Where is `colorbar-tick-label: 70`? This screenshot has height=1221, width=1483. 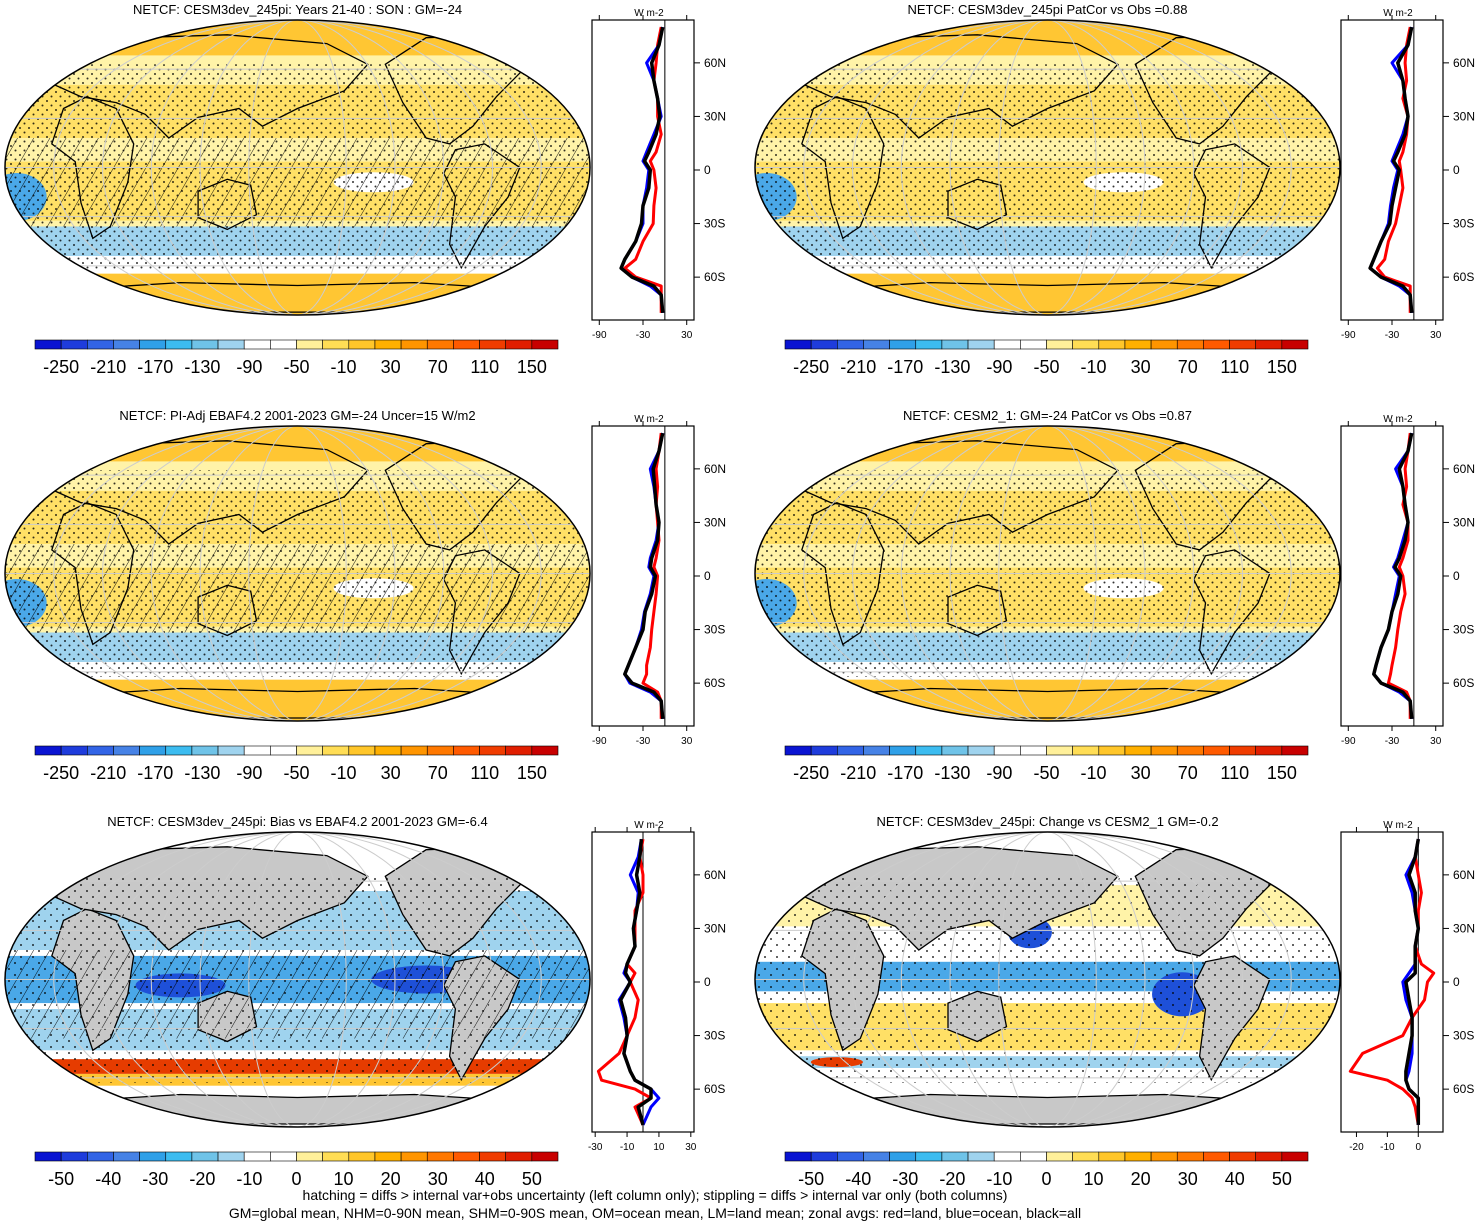 colorbar-tick-label: 70 is located at coordinates (438, 367).